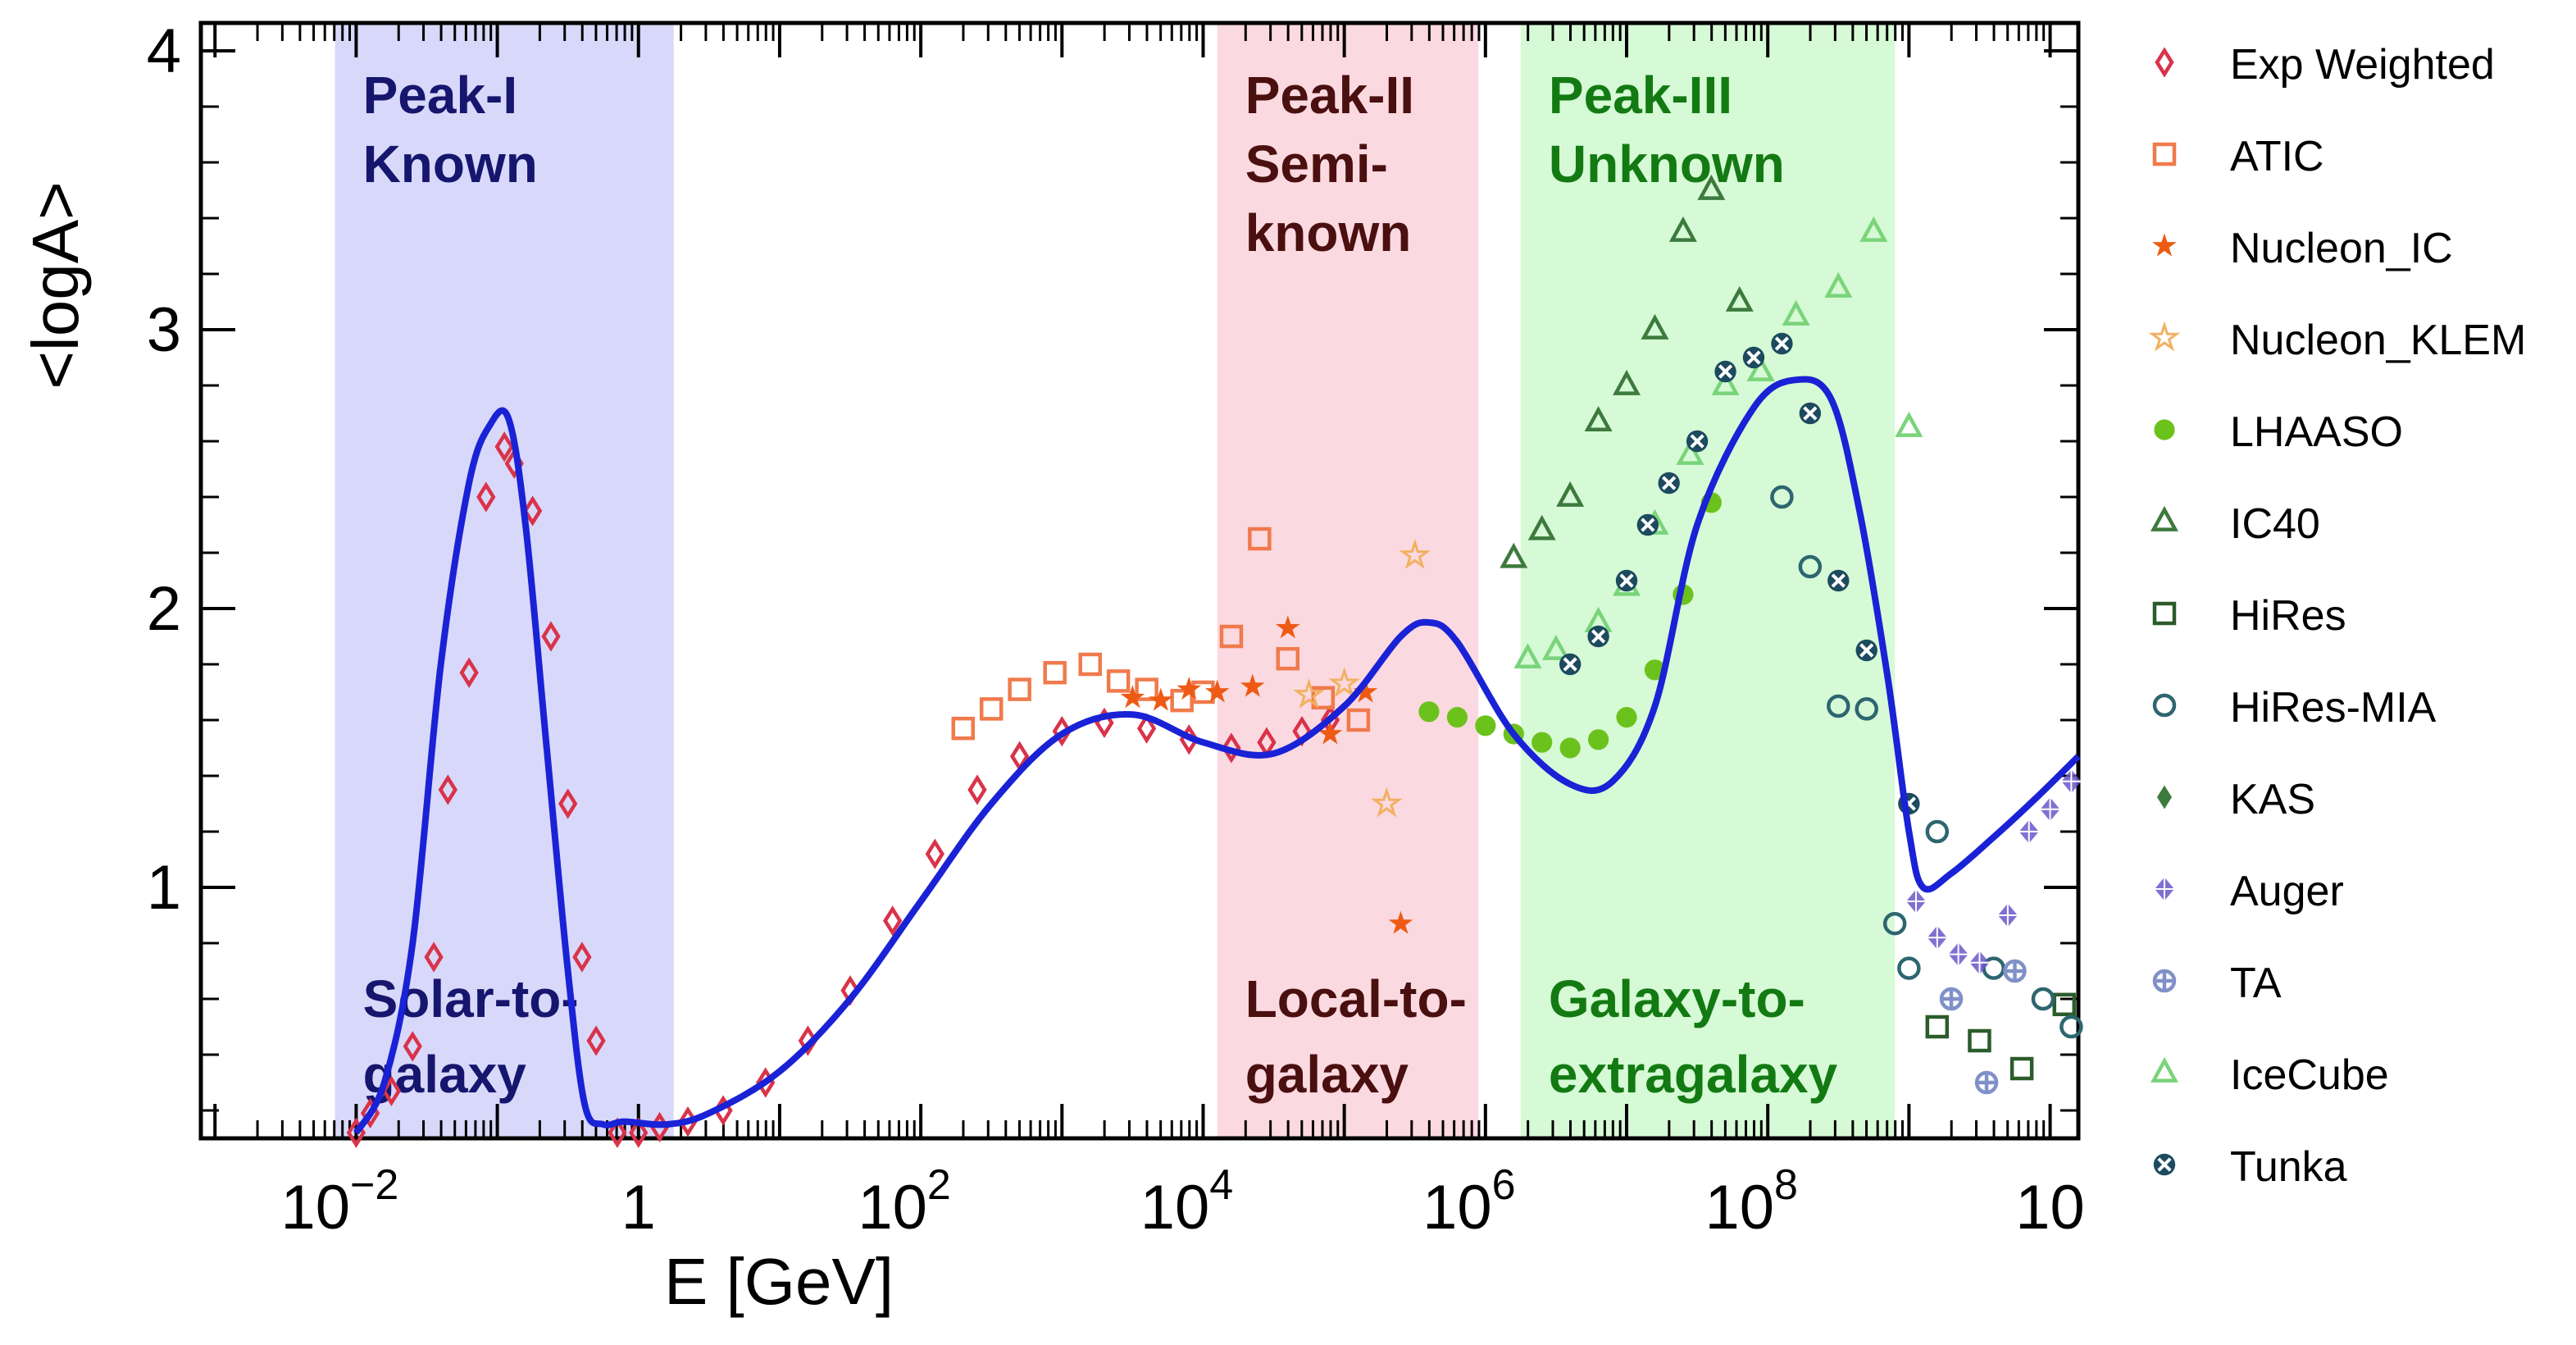 The height and width of the screenshot is (1345, 2576). I want to click on legend-label: HiRes, so click(2288, 616).